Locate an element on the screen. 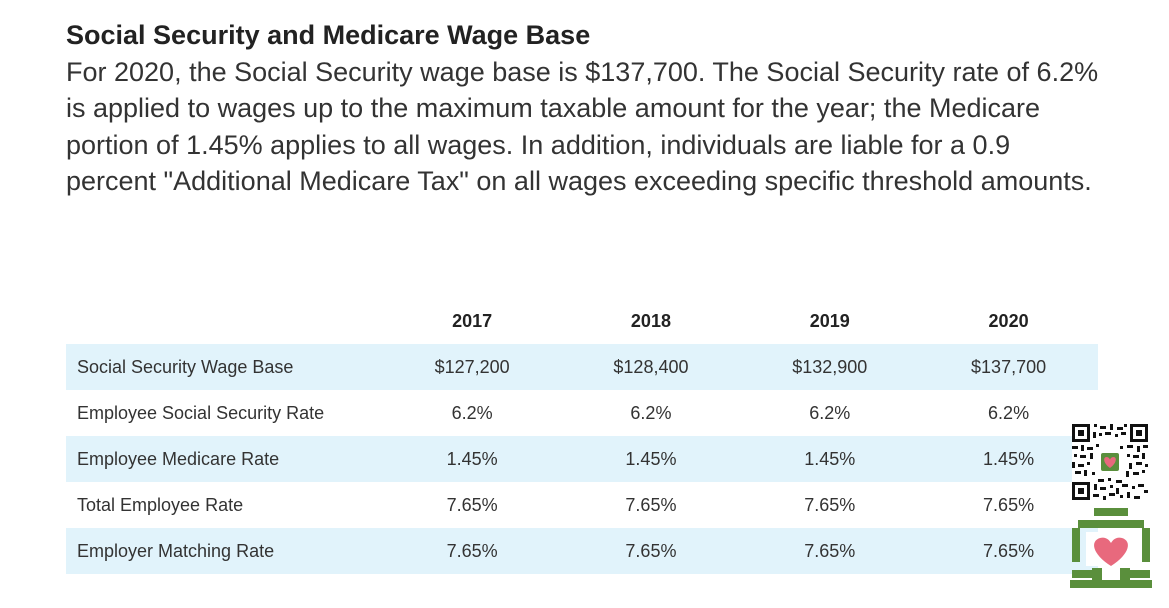 This screenshot has width=1169, height=608. row-label: Total Employee Rate is located at coordinates (160, 504).